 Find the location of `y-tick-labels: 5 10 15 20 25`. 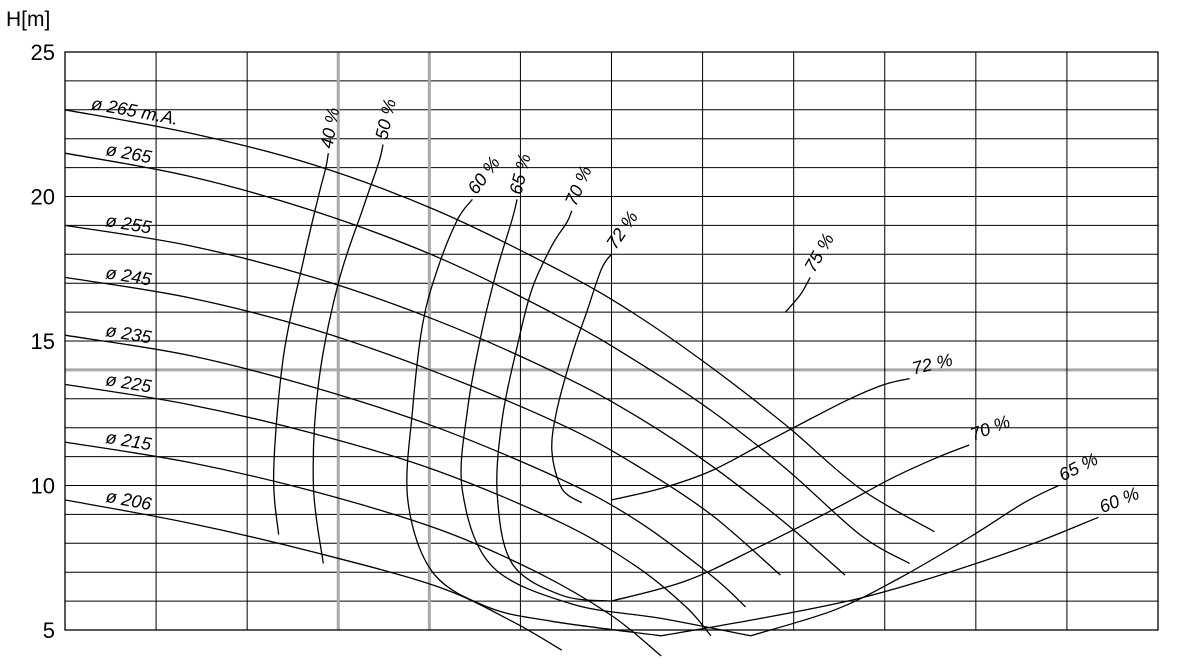

y-tick-labels: 5 10 15 20 25 is located at coordinates (43, 341).